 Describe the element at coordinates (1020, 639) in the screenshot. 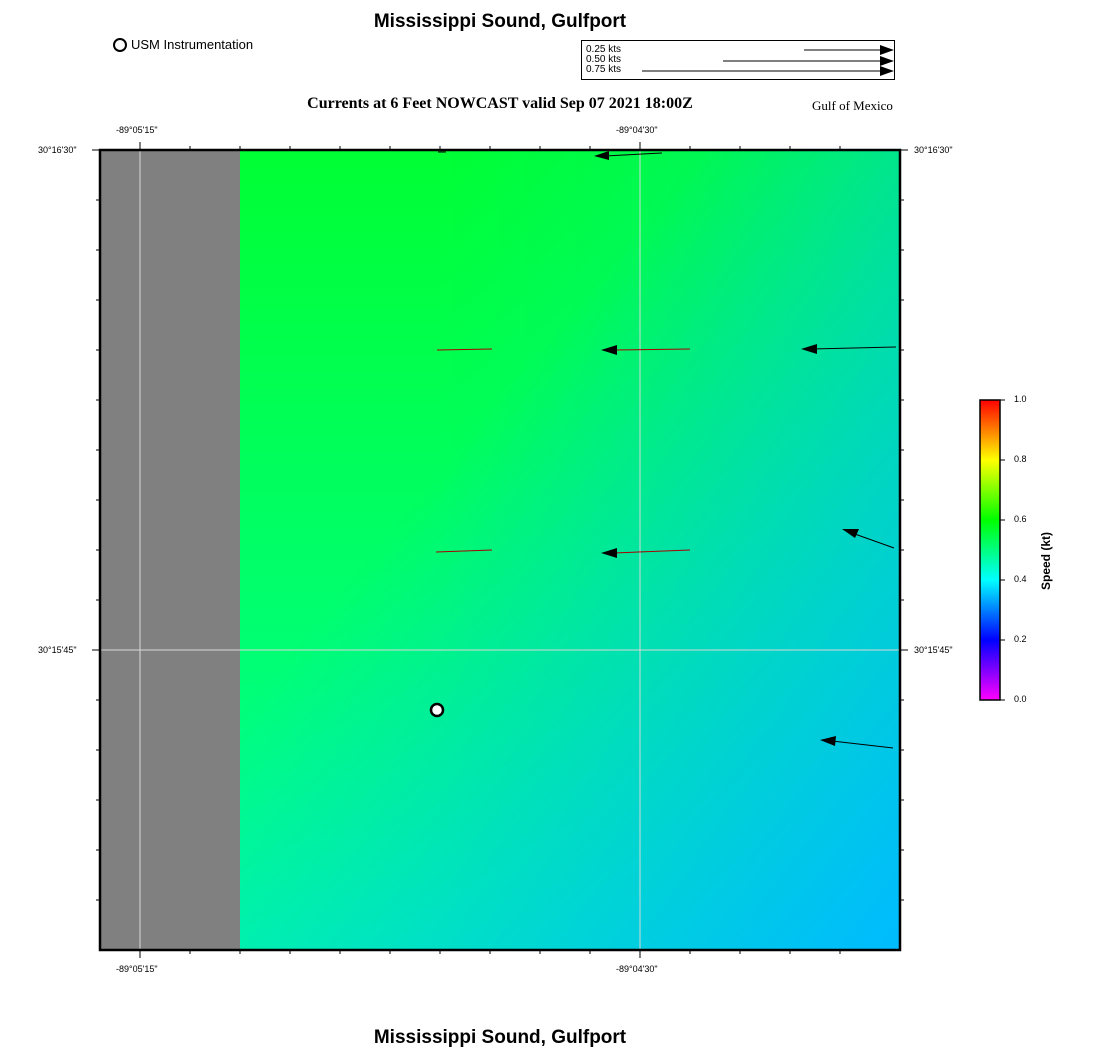

I see `colorbar-tick-1: 0.2` at that location.